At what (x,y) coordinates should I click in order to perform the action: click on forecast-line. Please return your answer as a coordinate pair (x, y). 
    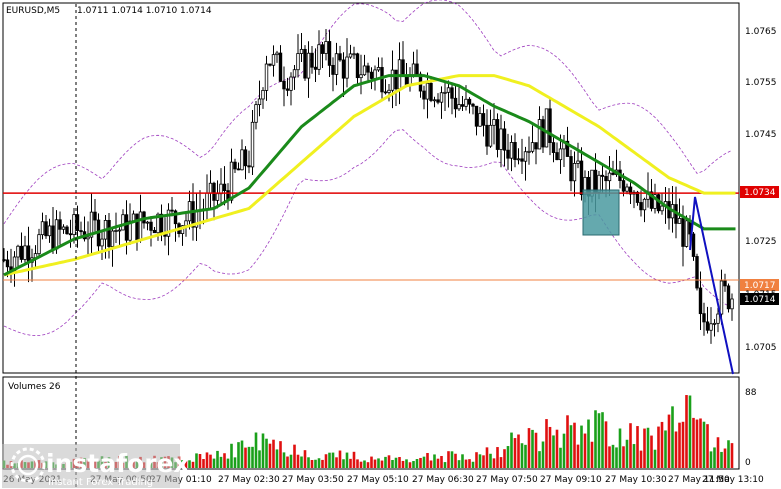
    Looking at the image, I should click on (711, 285).